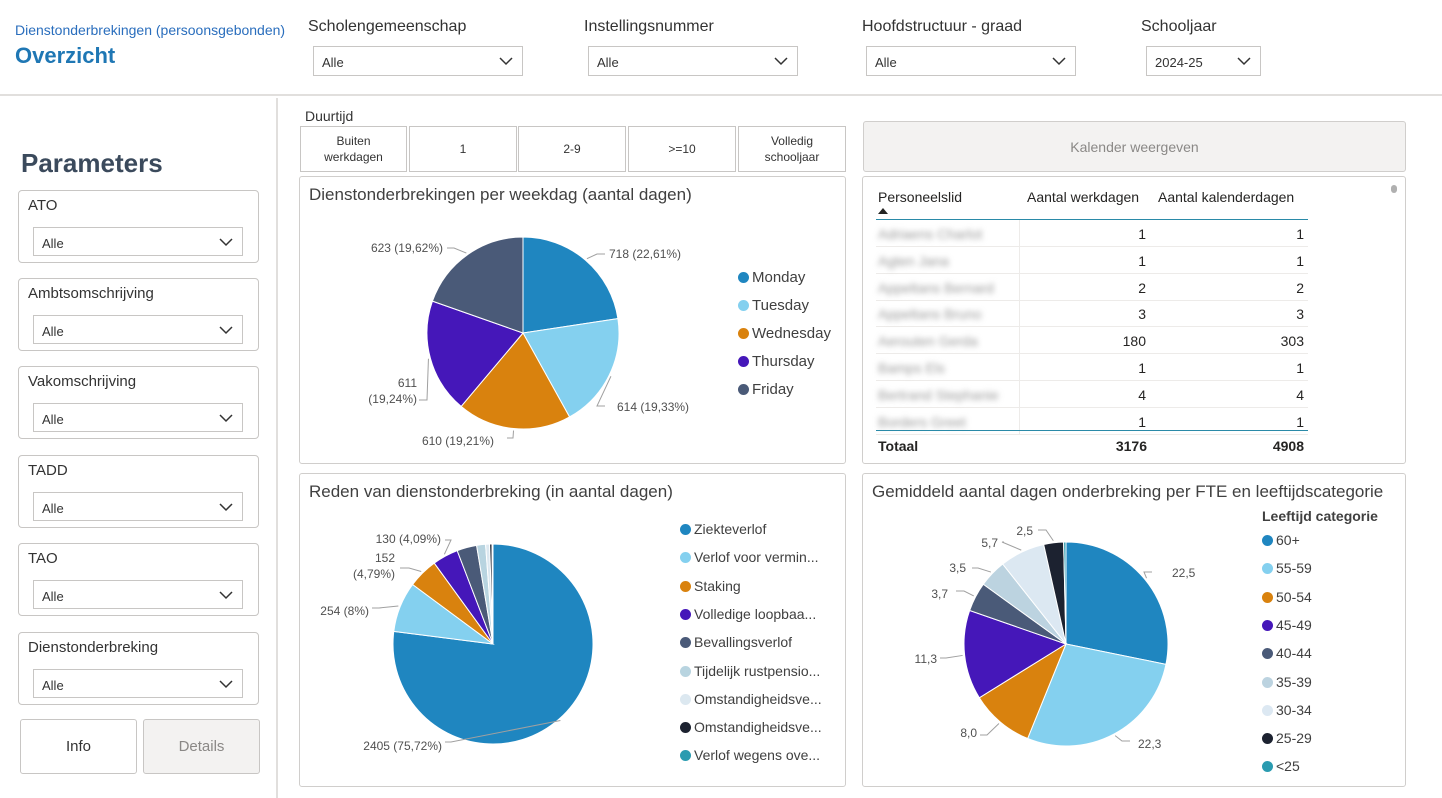 The height and width of the screenshot is (798, 1442). I want to click on duurtijd-option-2-9: 2-9, so click(572, 149).